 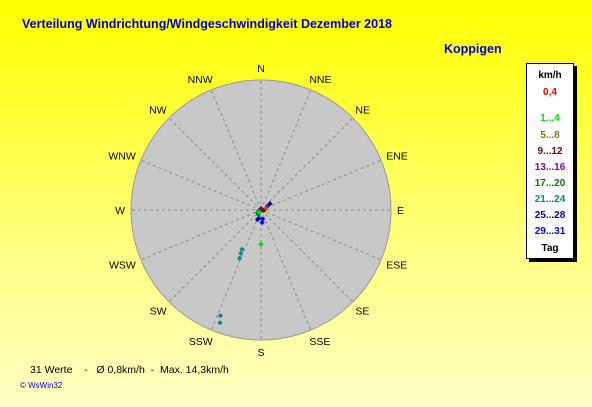 I want to click on count-text: 31 Werte, so click(x=51, y=370).